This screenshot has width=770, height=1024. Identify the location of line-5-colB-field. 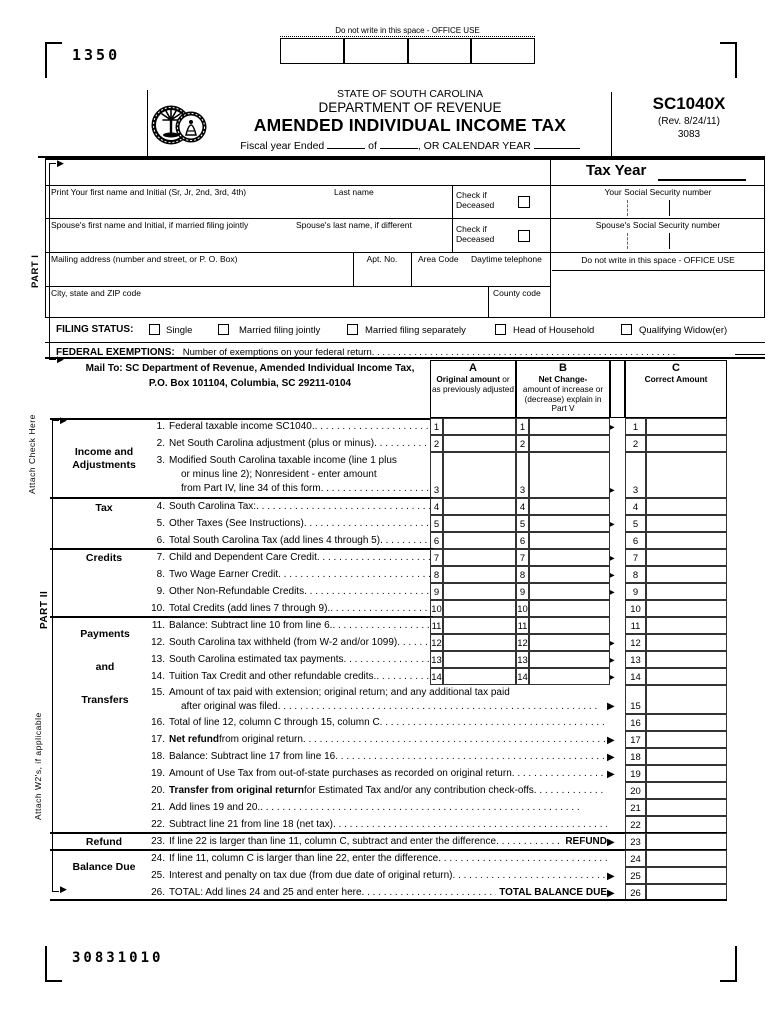
(569, 523).